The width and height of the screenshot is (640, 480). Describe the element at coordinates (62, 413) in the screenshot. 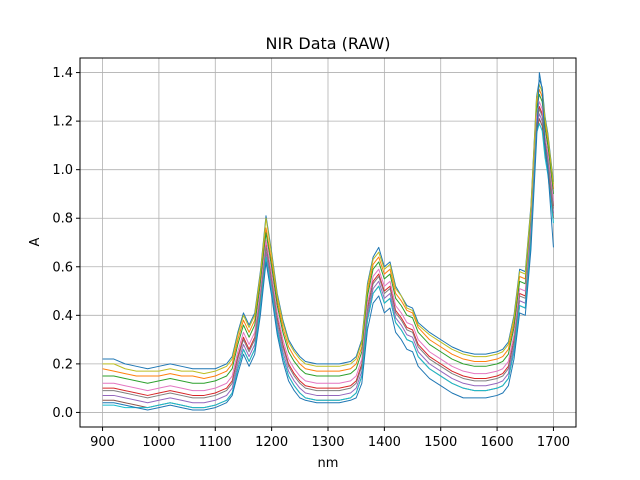

I see `y-tick-label: 0.0` at that location.